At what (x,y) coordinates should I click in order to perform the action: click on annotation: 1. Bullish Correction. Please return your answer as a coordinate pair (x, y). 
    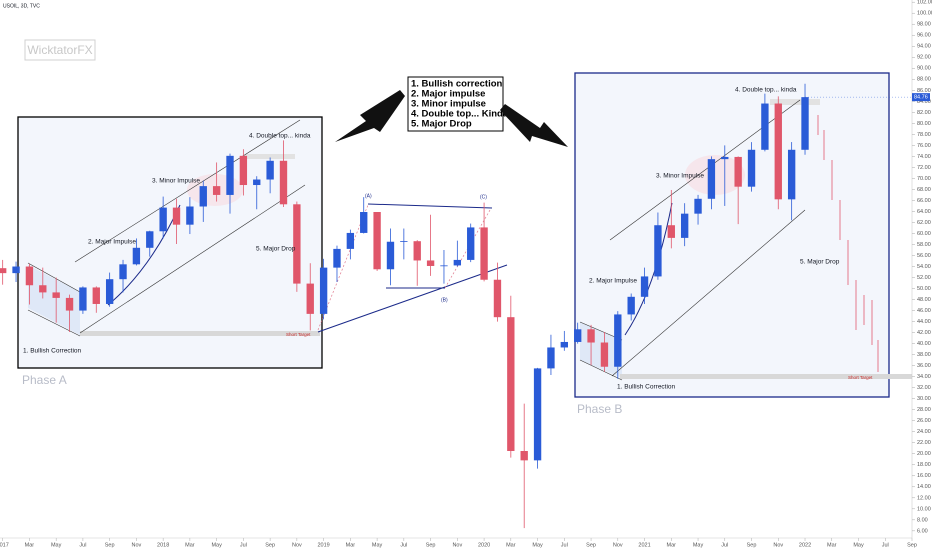
    Looking at the image, I should click on (52, 351).